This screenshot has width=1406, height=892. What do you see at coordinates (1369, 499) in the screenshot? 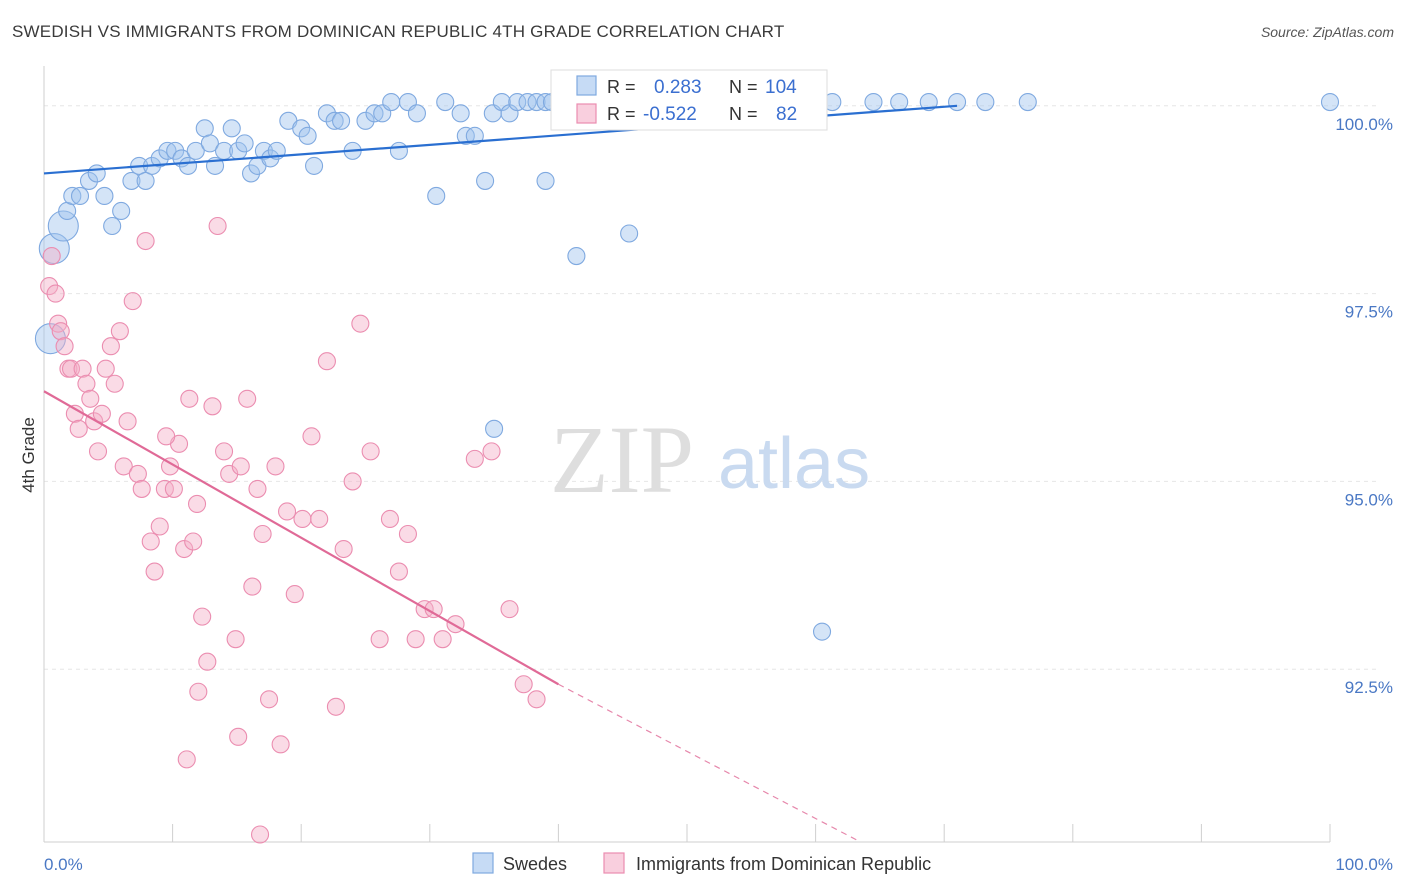
I see `y-tick-label-2: 95.0%` at bounding box center [1369, 499].